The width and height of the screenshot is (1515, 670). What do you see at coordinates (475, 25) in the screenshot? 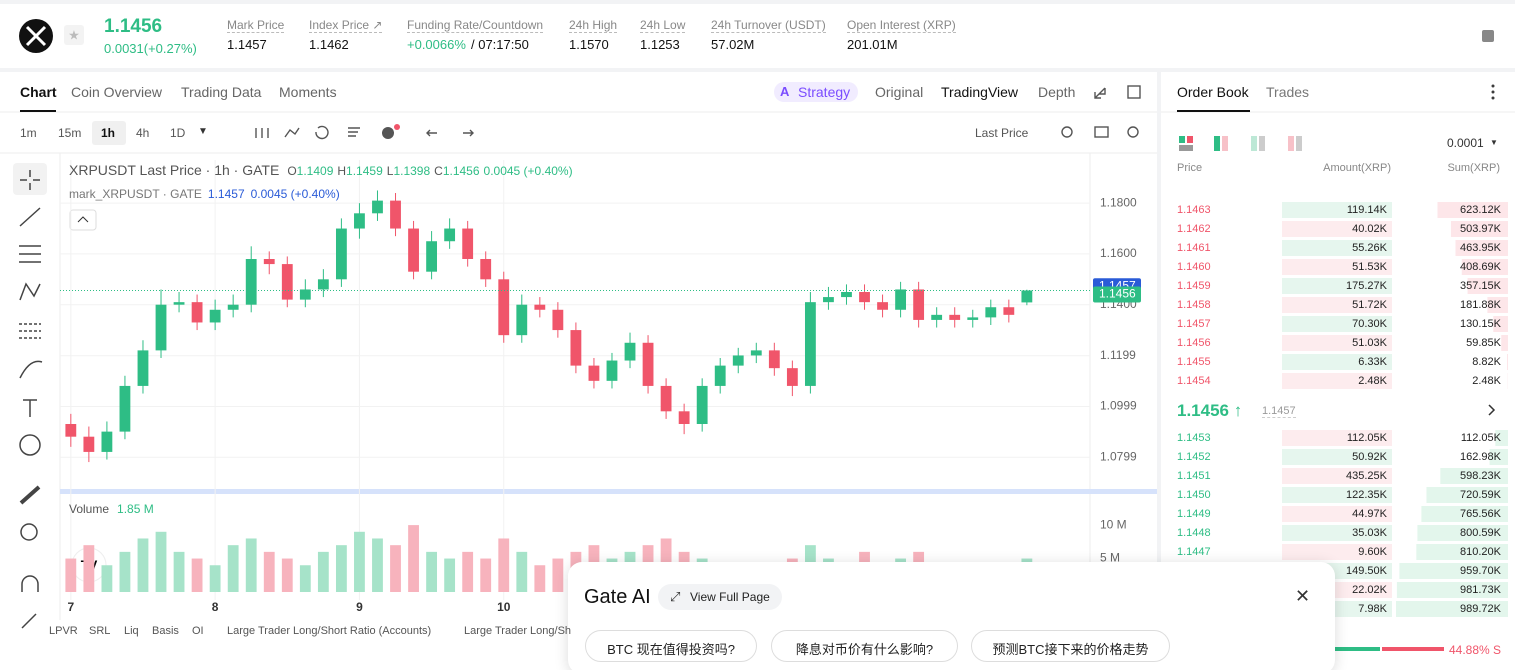
I see `stat-label: Funding Rate/Countdown` at bounding box center [475, 25].